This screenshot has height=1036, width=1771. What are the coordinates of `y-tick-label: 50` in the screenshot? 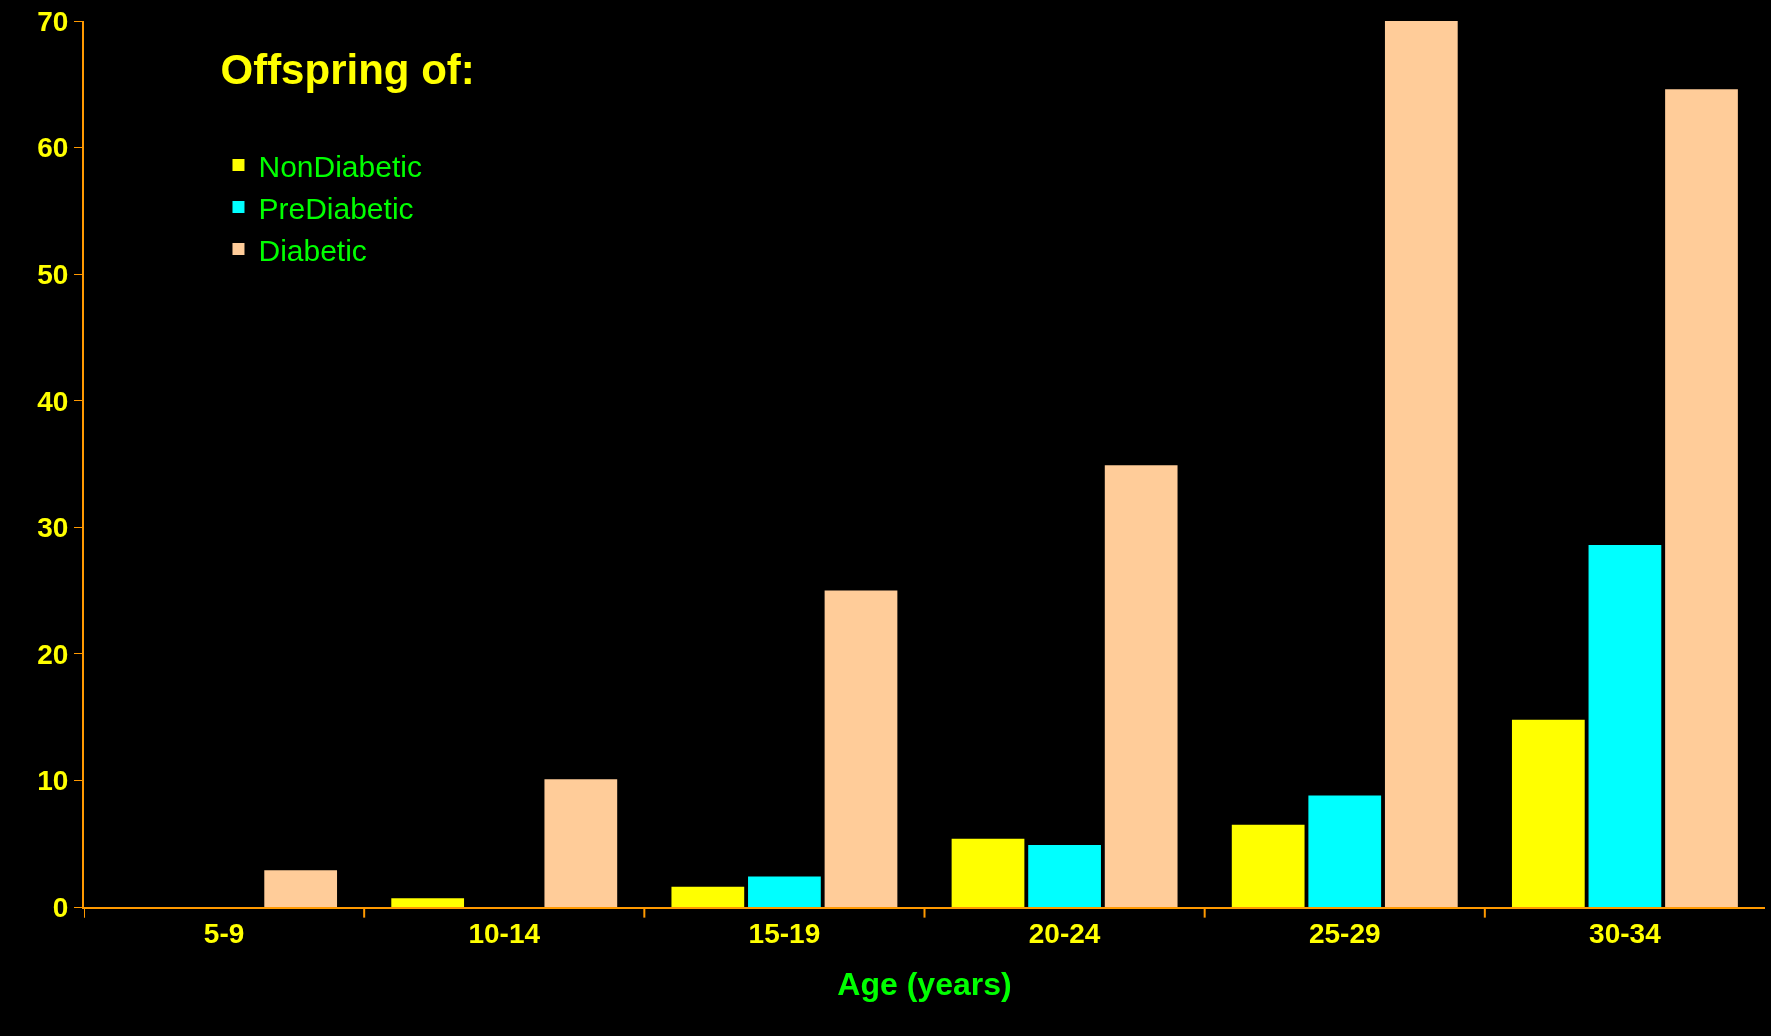 It's located at (53, 274).